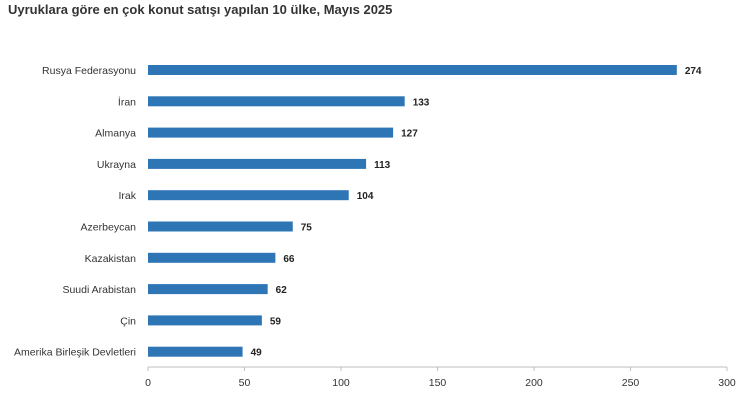 The image size is (750, 401). Describe the element at coordinates (365, 196) in the screenshot. I see `data-label: 104` at that location.